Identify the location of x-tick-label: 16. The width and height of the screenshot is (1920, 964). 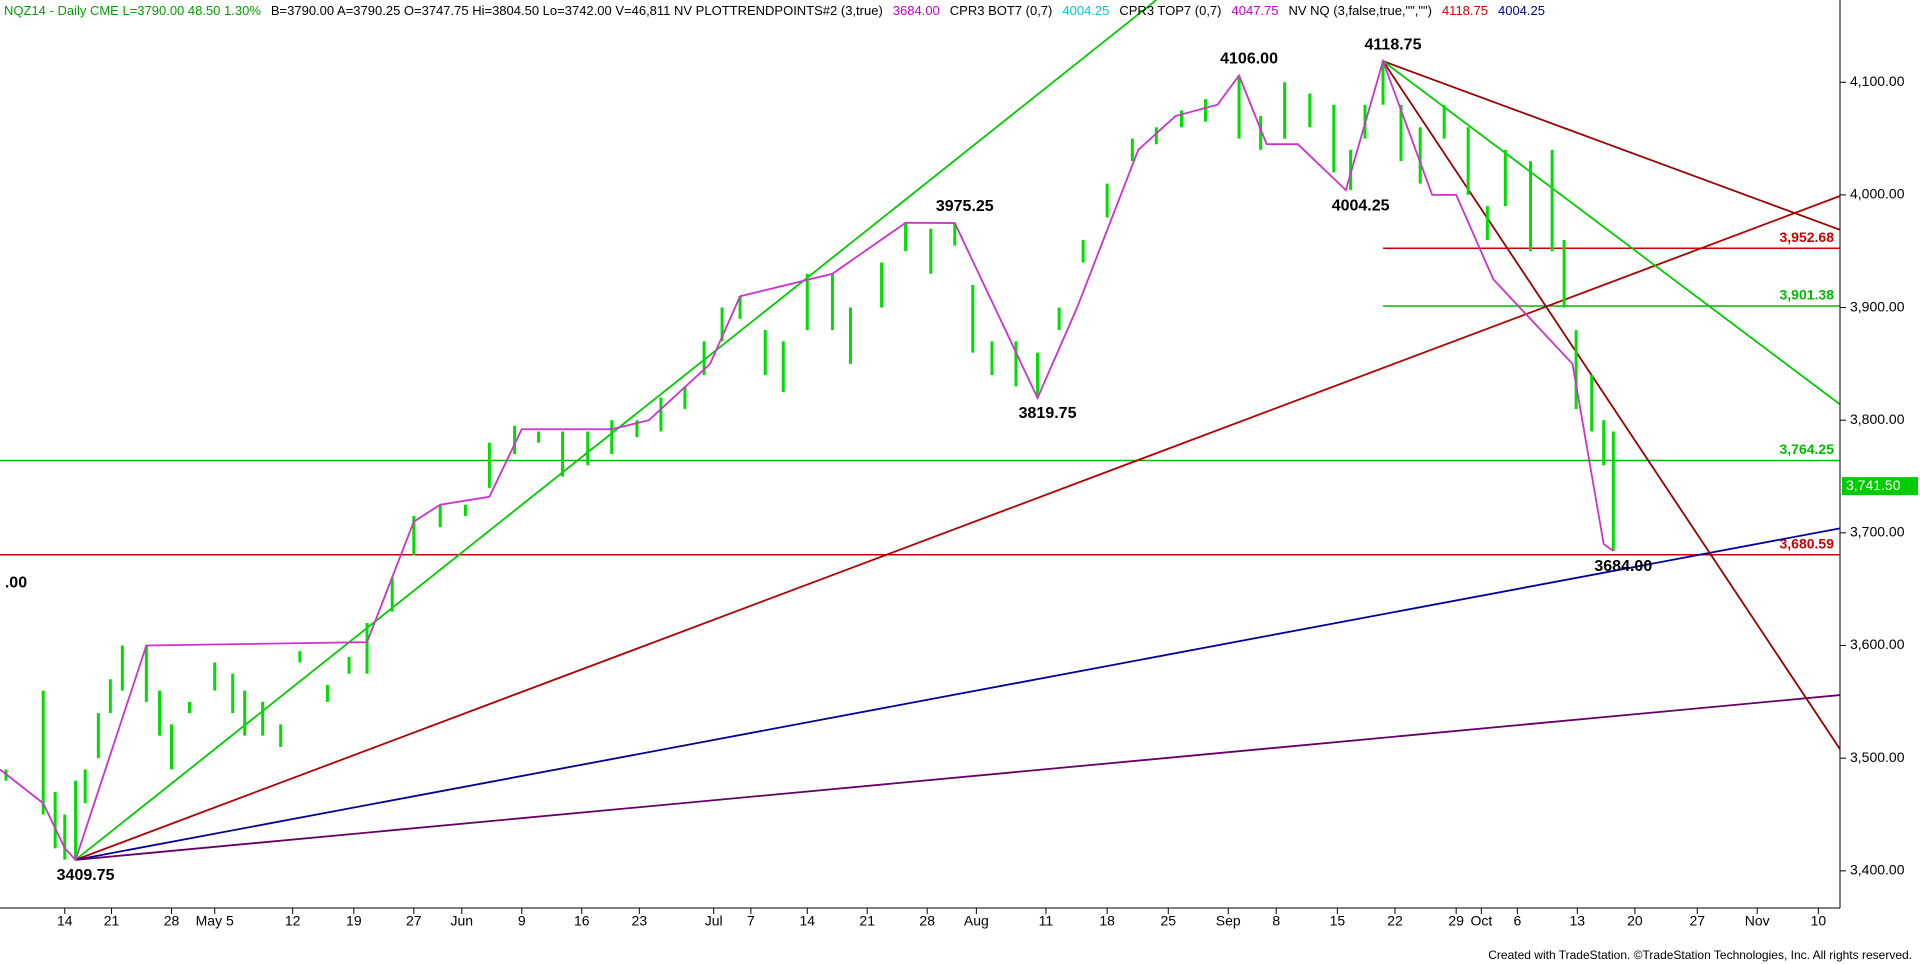
(582, 921).